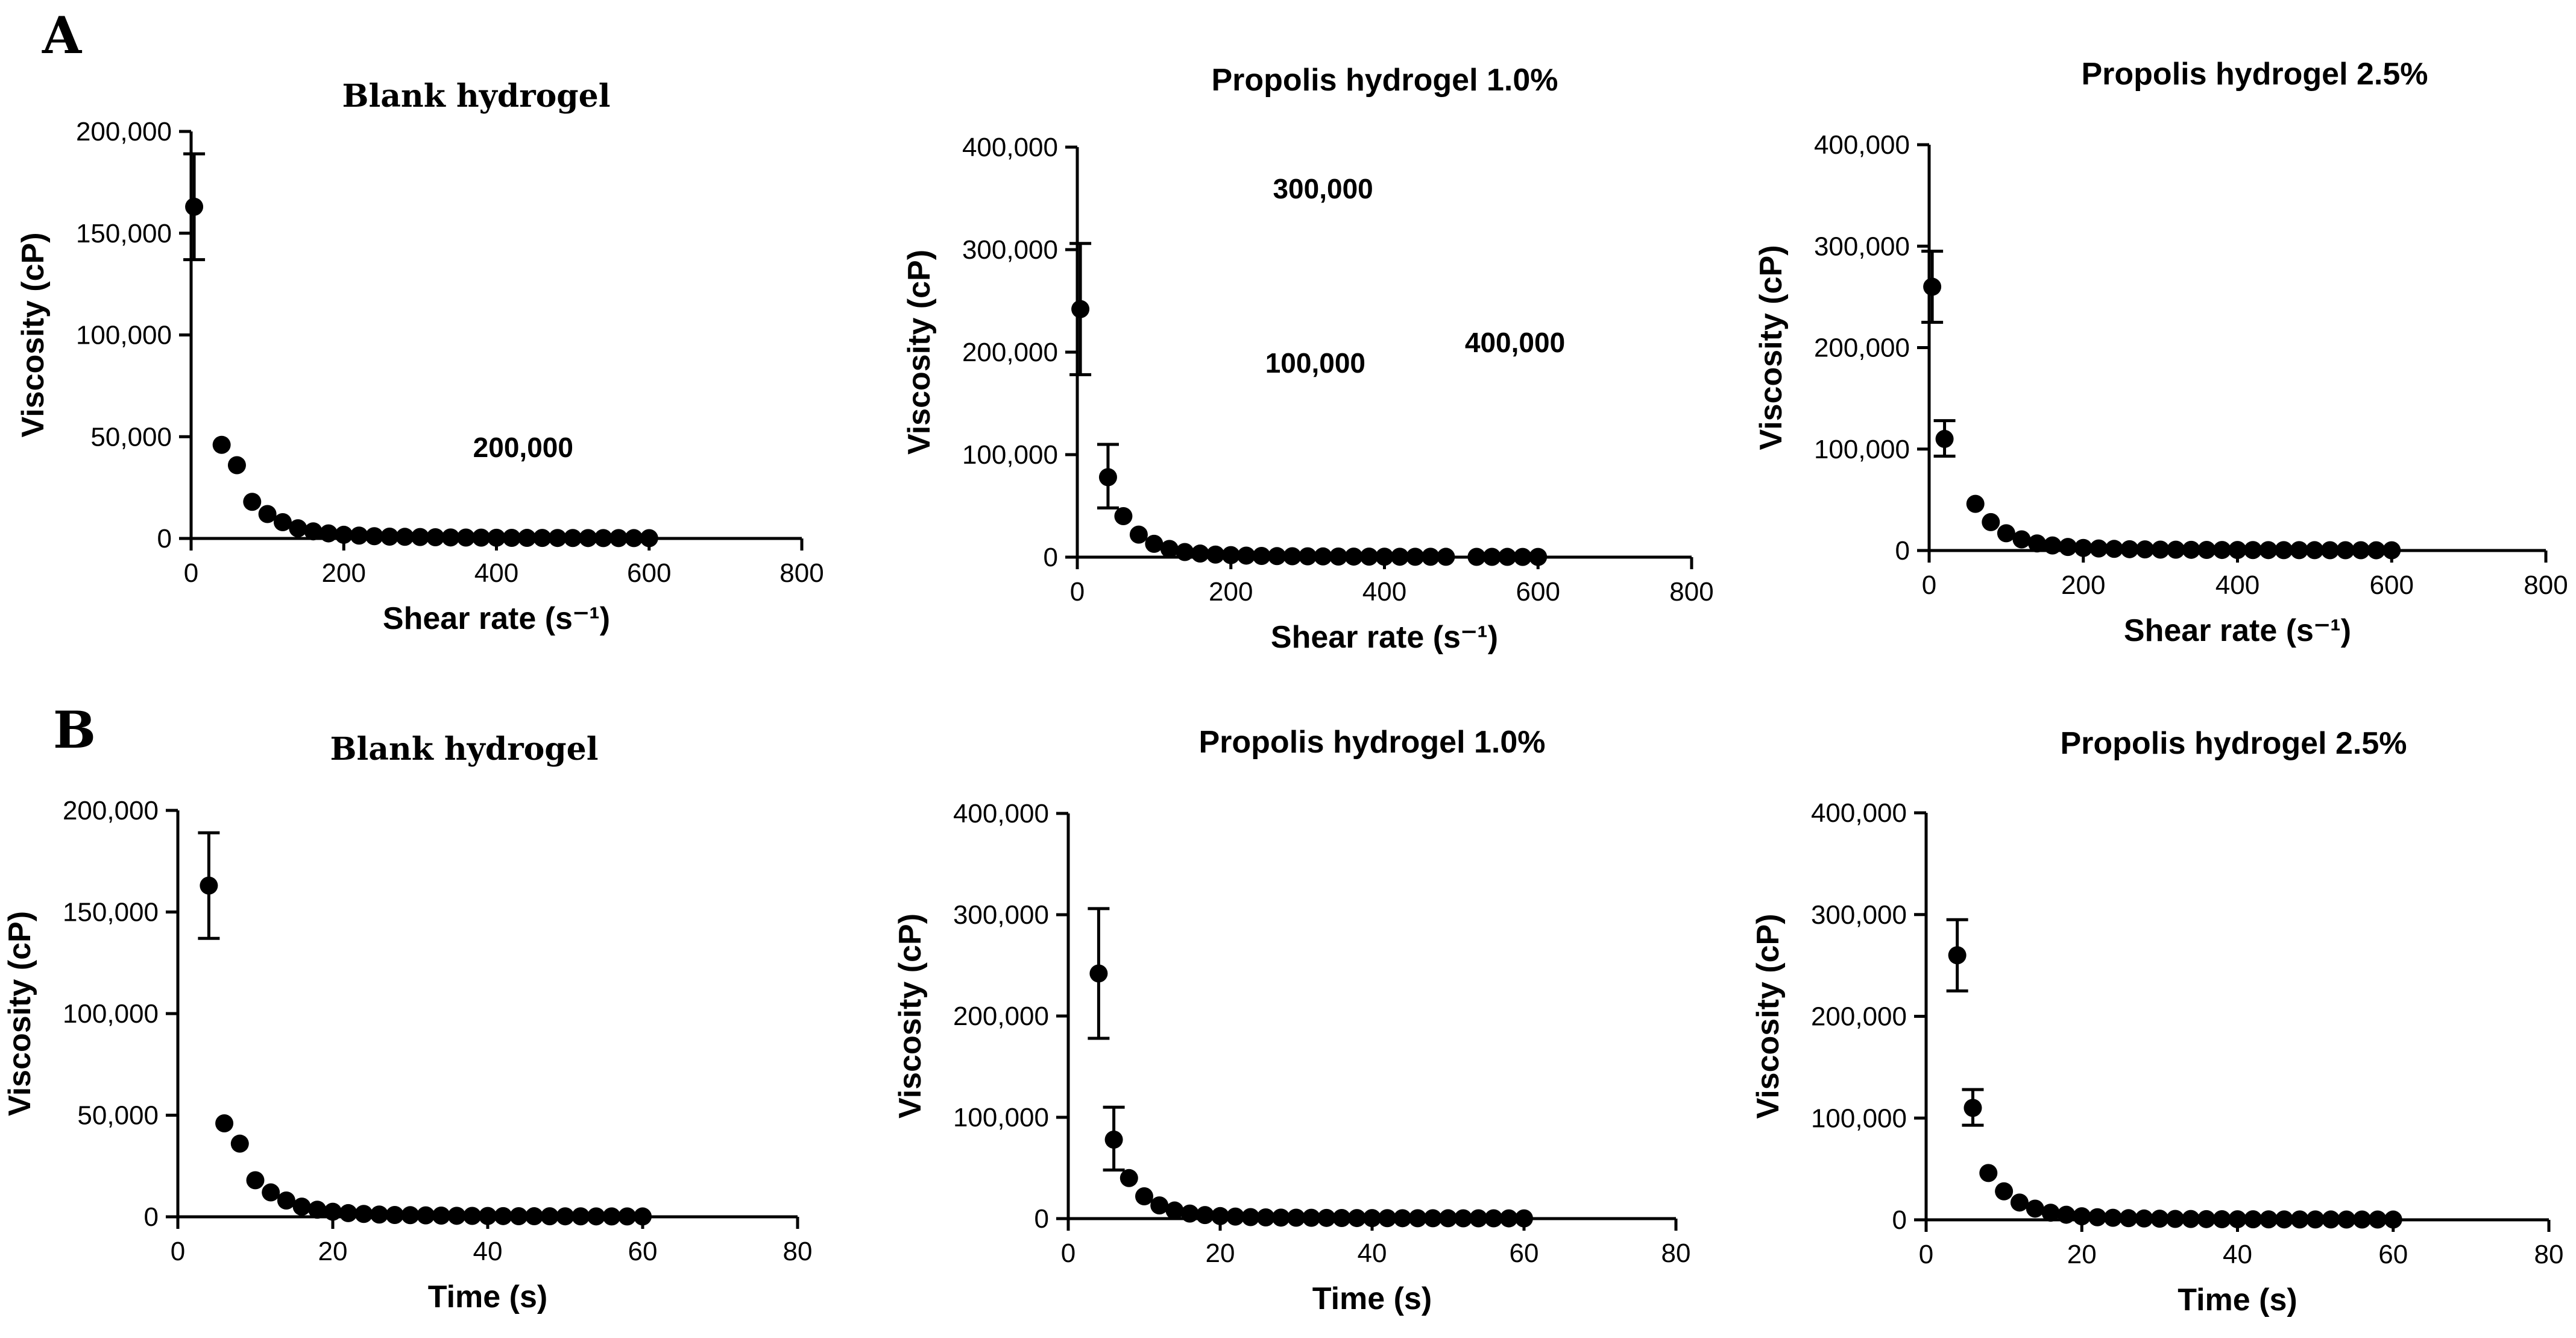  What do you see at coordinates (1231, 592) in the screenshot?
I see `x-tick-label: 200` at bounding box center [1231, 592].